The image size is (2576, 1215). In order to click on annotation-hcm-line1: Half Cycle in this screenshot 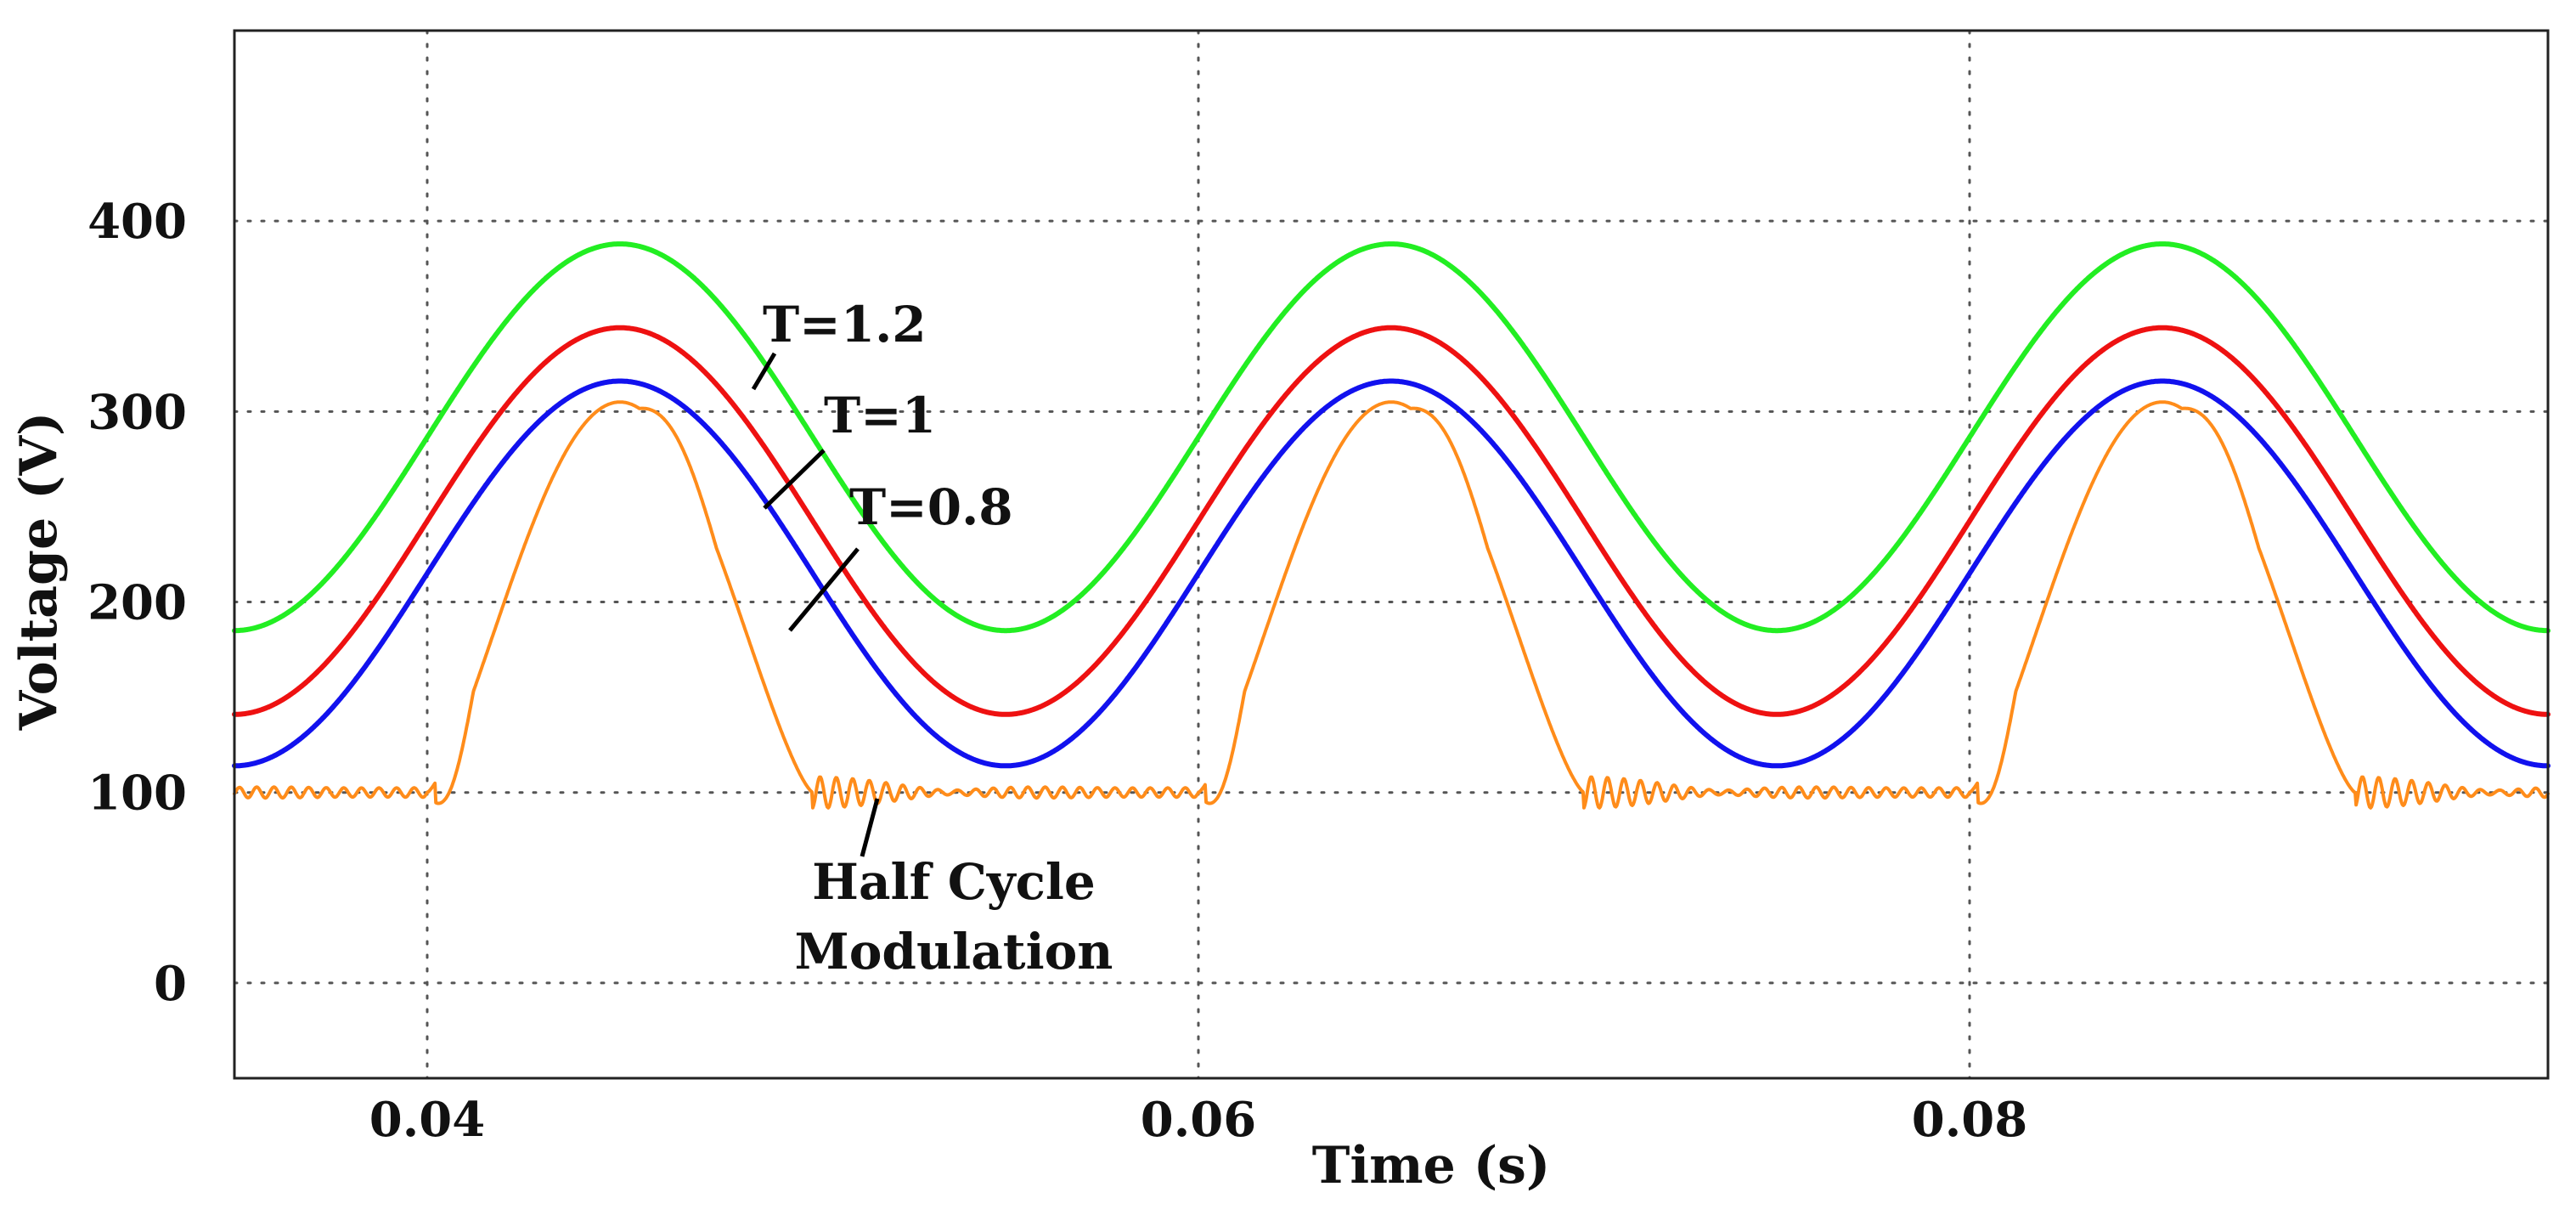, I will do `click(954, 882)`.